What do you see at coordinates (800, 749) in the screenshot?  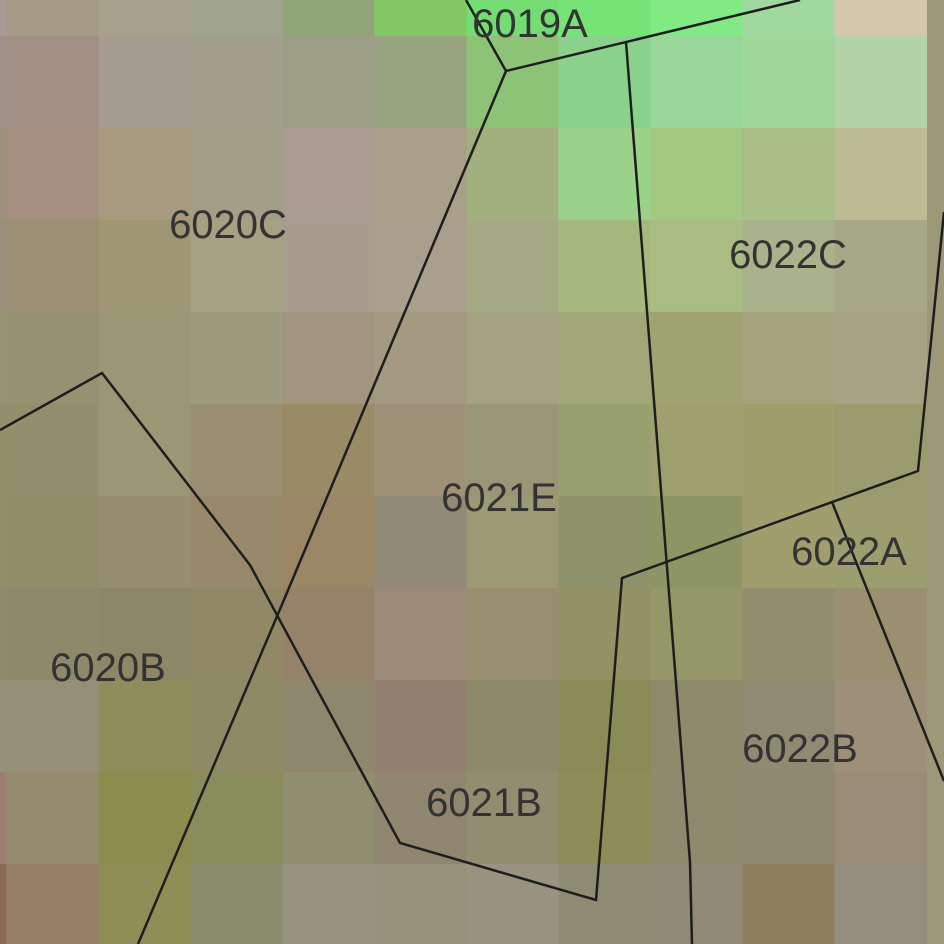 I see `parcel-label-6022b: 6022B` at bounding box center [800, 749].